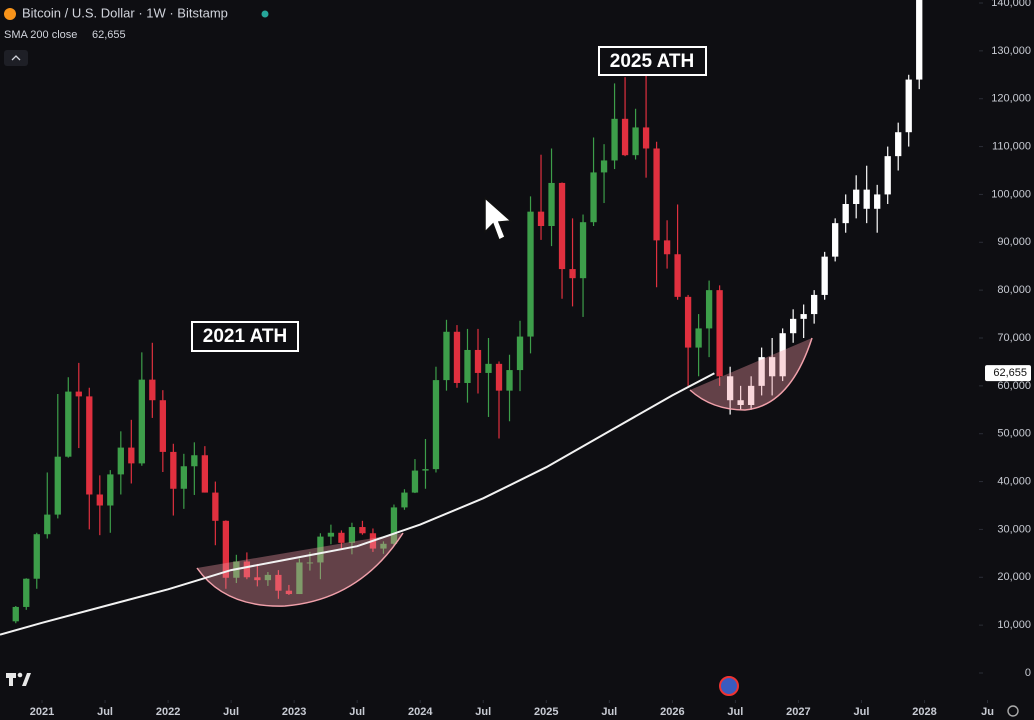  Describe the element at coordinates (729, 686) in the screenshot. I see `event-flag` at that location.